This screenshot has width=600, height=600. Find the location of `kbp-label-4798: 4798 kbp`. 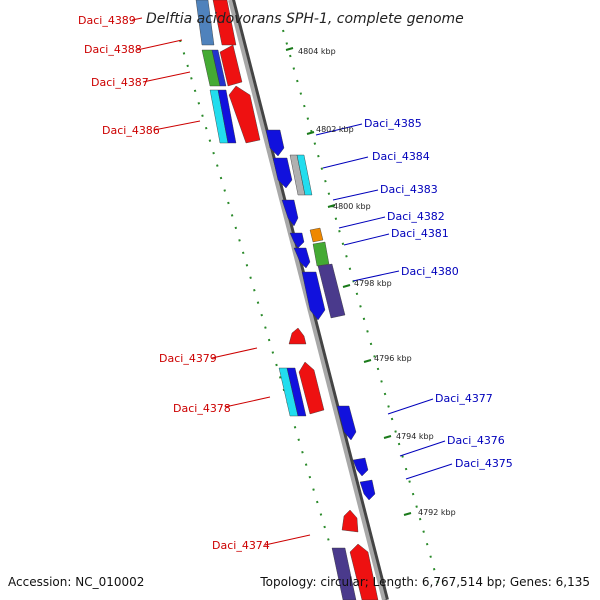

kbp-label-4798: 4798 kbp is located at coordinates (373, 283).